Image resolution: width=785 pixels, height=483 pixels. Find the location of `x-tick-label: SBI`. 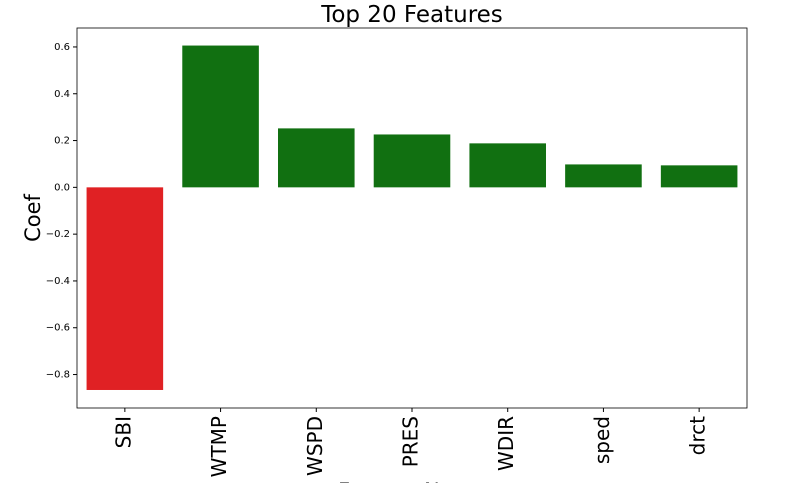

x-tick-label: SBI is located at coordinates (123, 432).